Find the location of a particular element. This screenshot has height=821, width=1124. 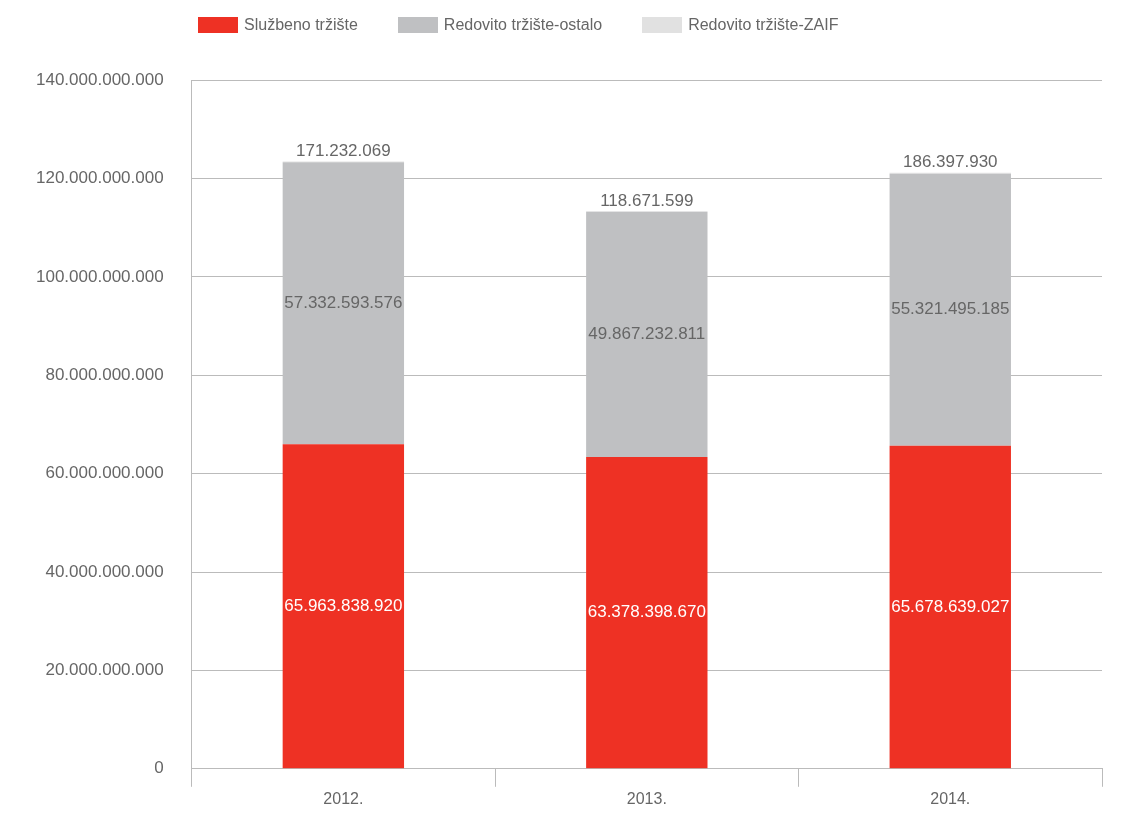

y-tick-label: 0 is located at coordinates (159, 768).